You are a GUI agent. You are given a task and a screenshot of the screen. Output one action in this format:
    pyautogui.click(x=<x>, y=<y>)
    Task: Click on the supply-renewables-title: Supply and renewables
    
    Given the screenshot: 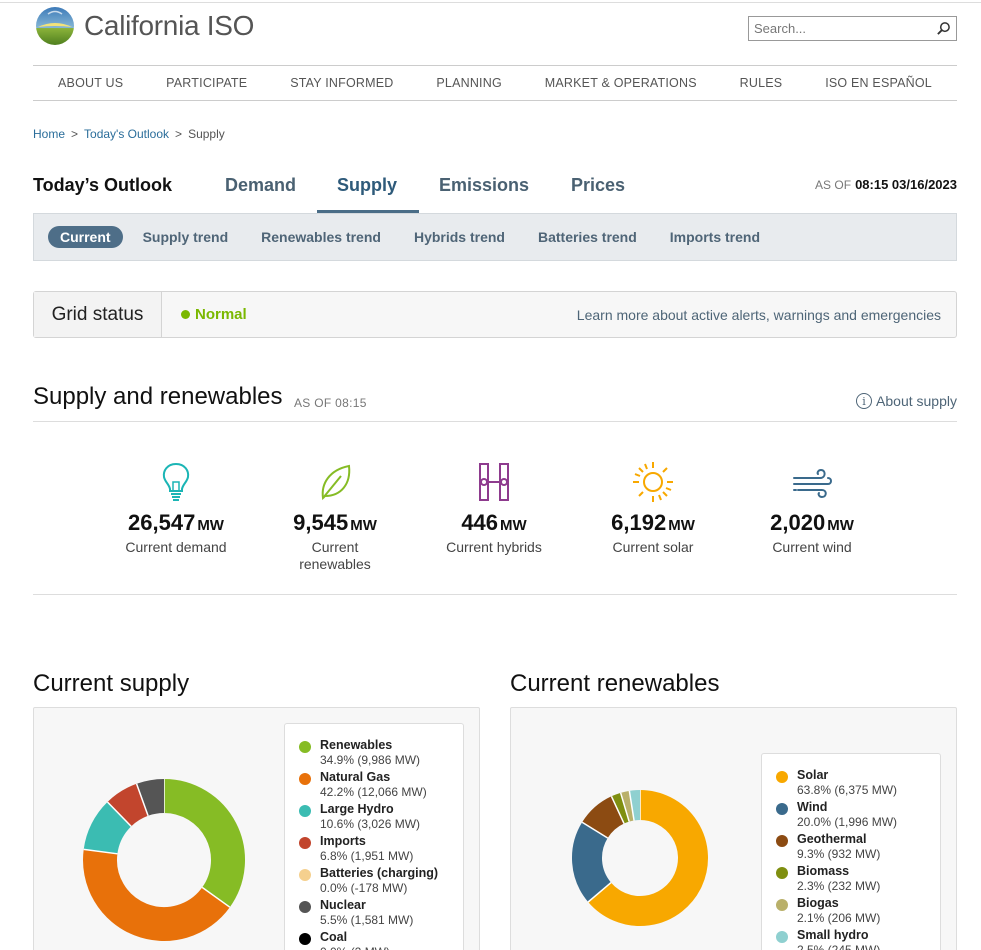 What is the action you would take?
    pyautogui.click(x=158, y=396)
    